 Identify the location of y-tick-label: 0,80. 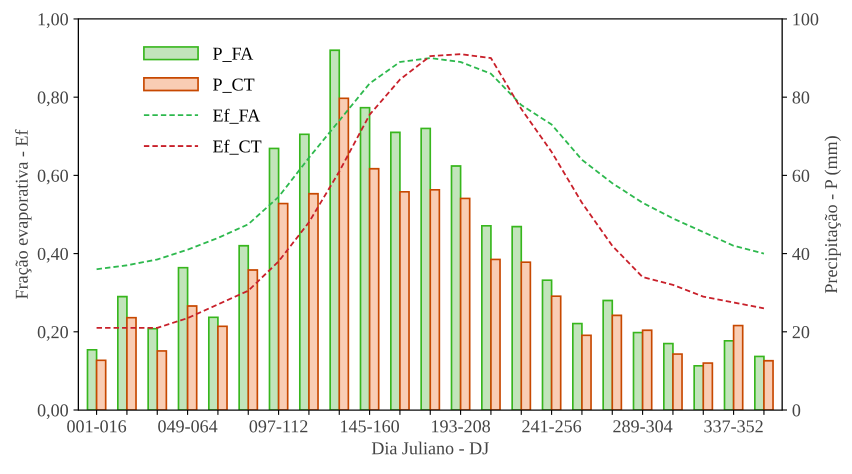
(53, 98).